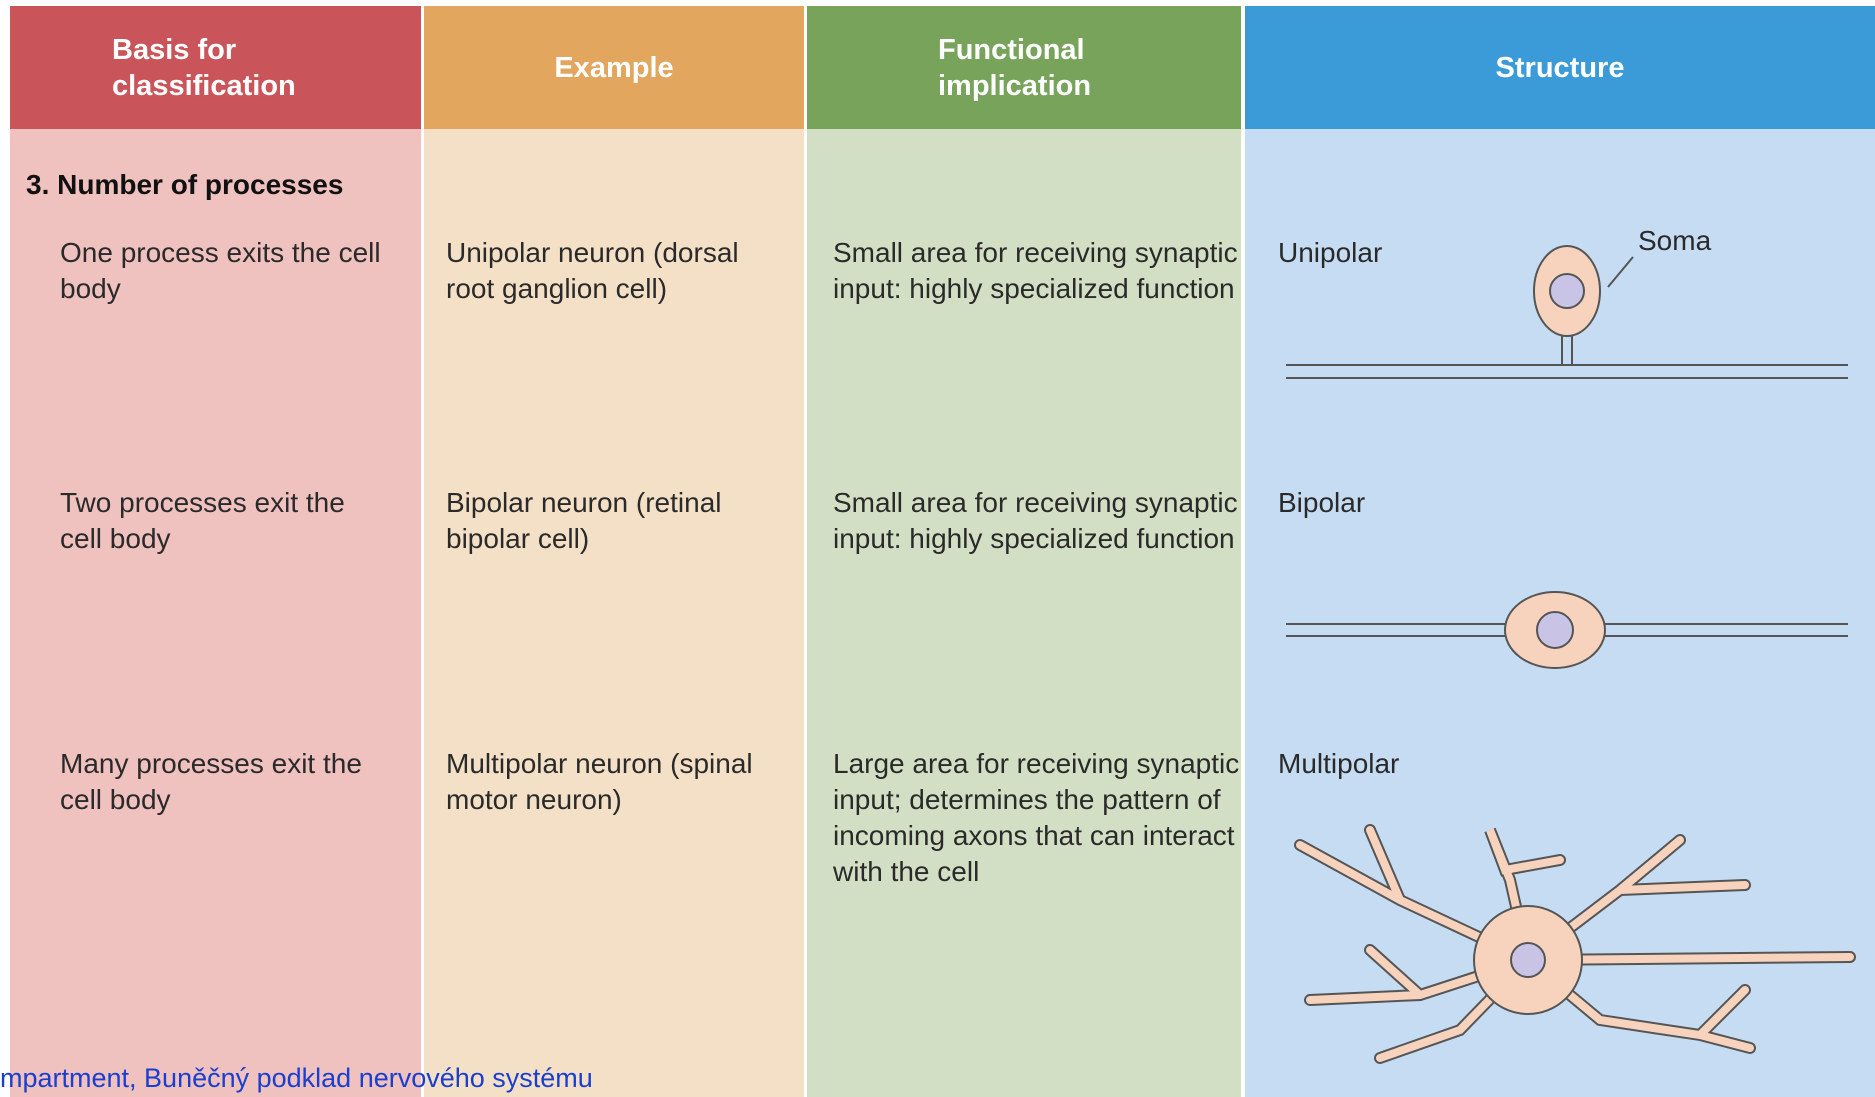  Describe the element at coordinates (1322, 502) in the screenshot. I see `cell-structure: Bipolar` at that location.